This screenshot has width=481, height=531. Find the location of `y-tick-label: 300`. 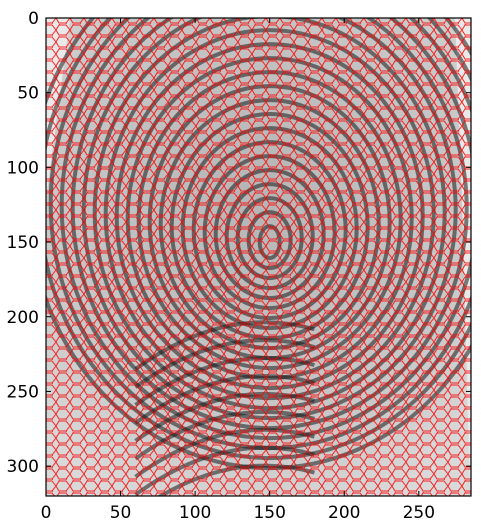

y-tick-label: 300 is located at coordinates (23, 467).